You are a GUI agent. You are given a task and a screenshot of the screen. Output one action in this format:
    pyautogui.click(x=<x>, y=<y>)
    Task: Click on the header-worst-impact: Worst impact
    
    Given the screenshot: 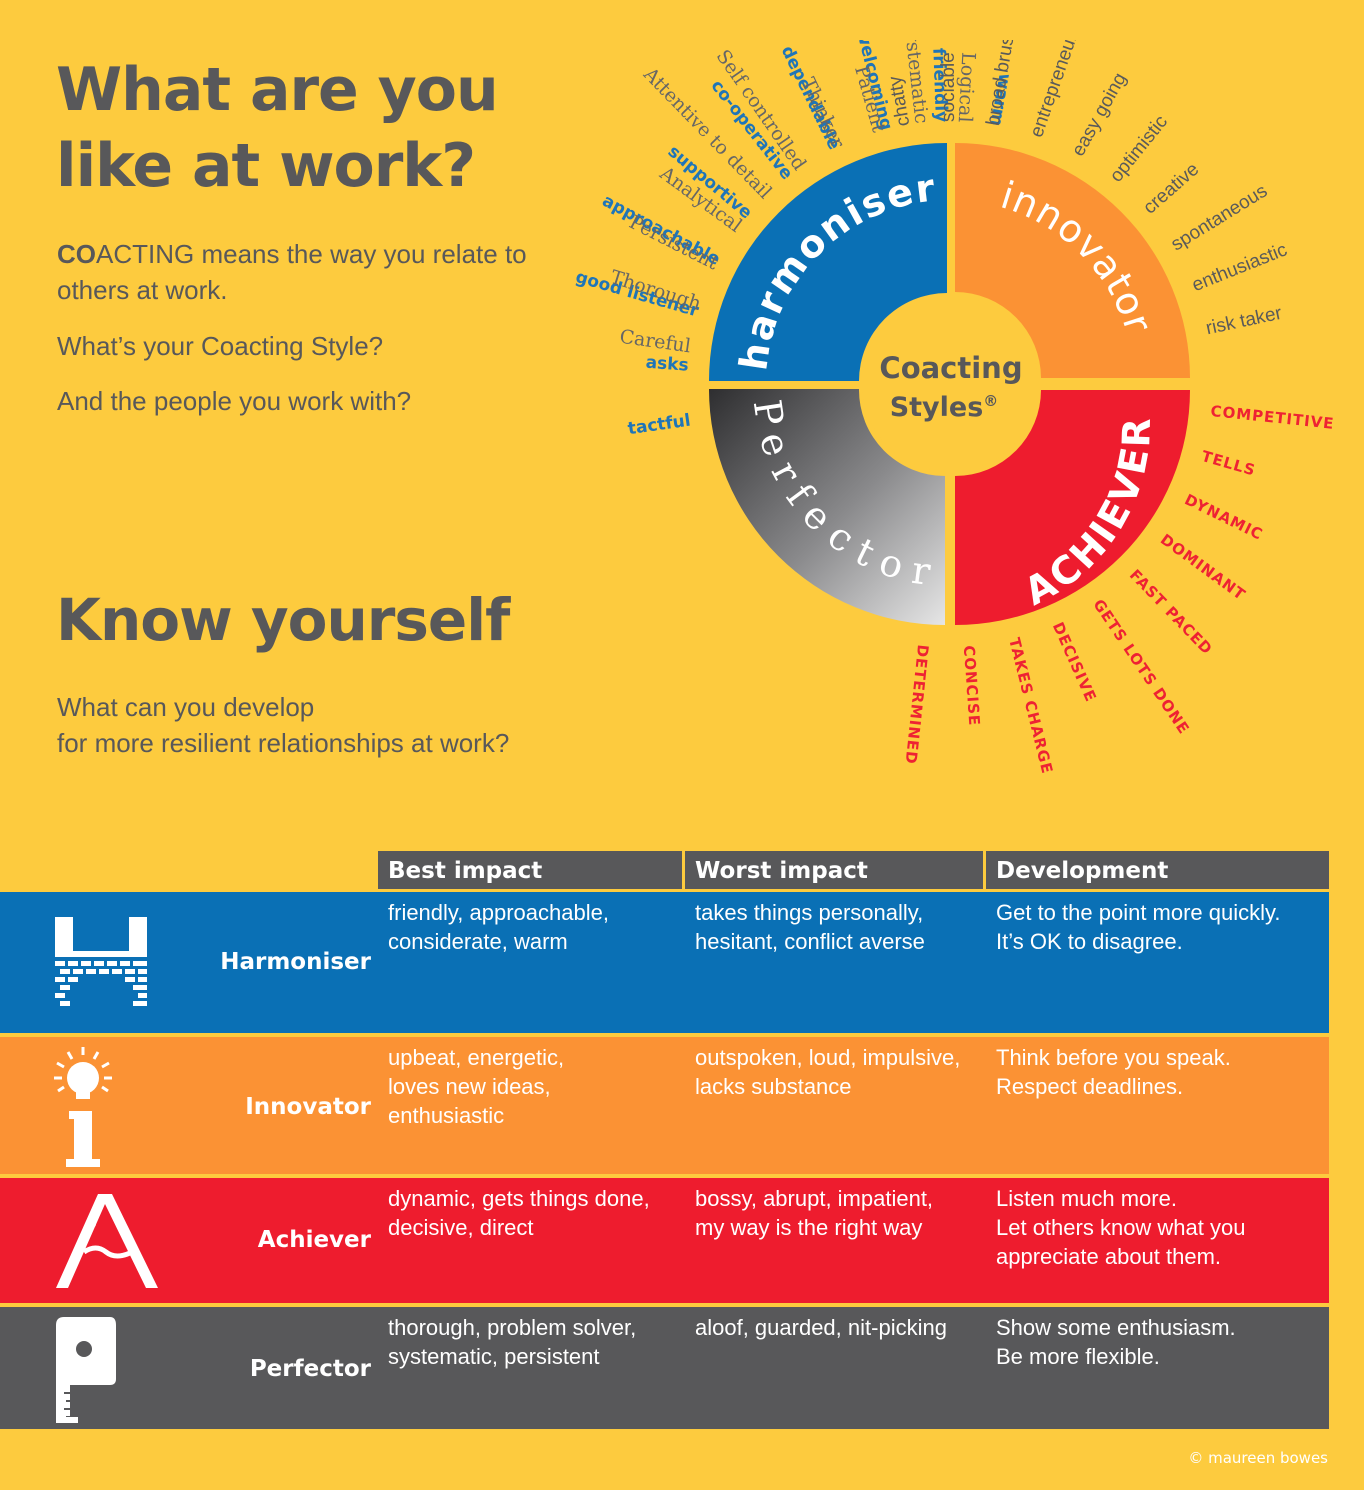 What is the action you would take?
    pyautogui.click(x=834, y=870)
    